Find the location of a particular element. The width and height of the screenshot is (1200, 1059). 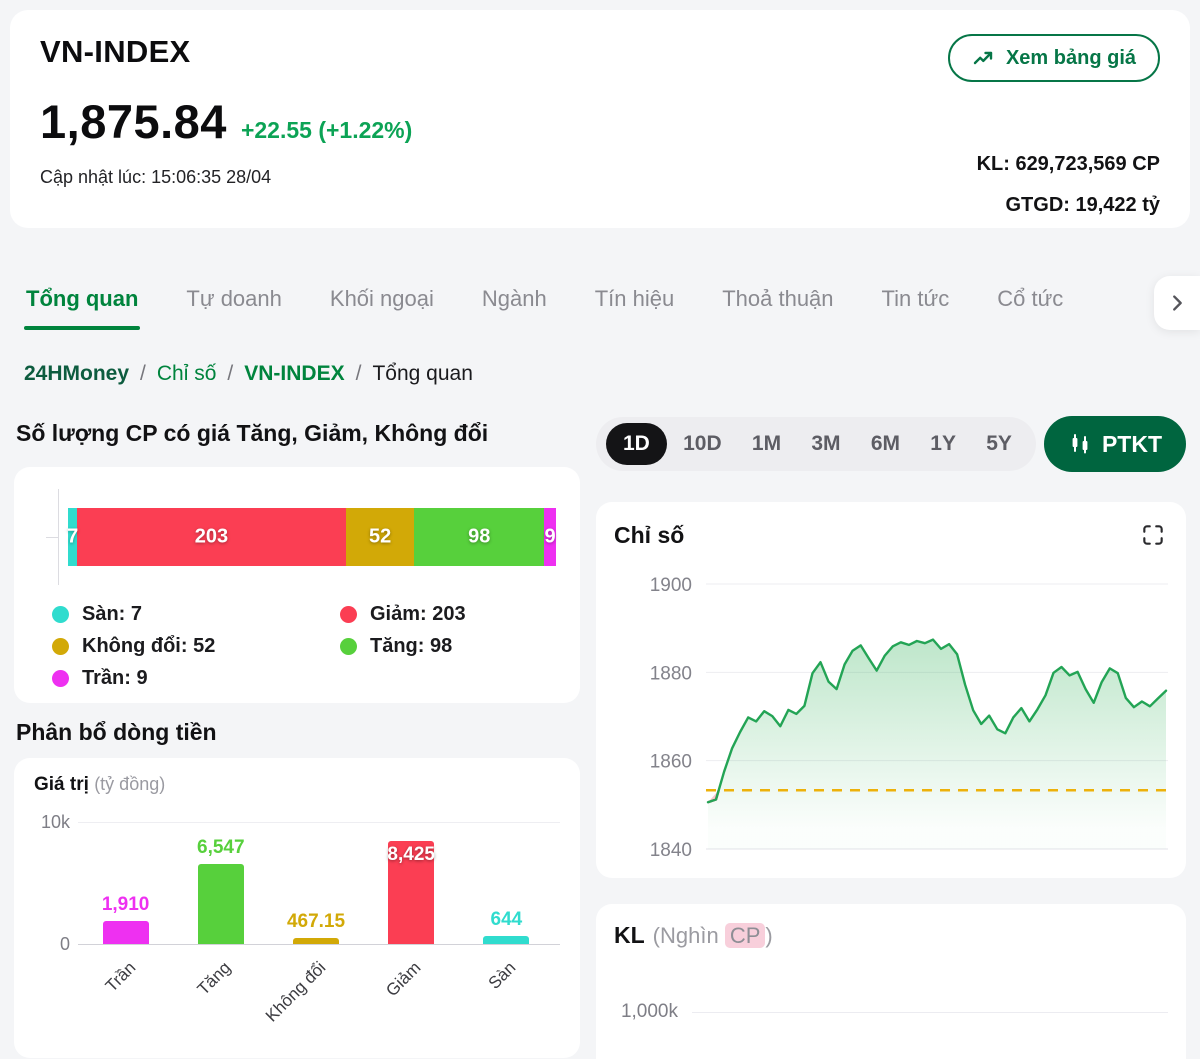

tab-tin-tuc: Tin tức is located at coordinates (915, 298).